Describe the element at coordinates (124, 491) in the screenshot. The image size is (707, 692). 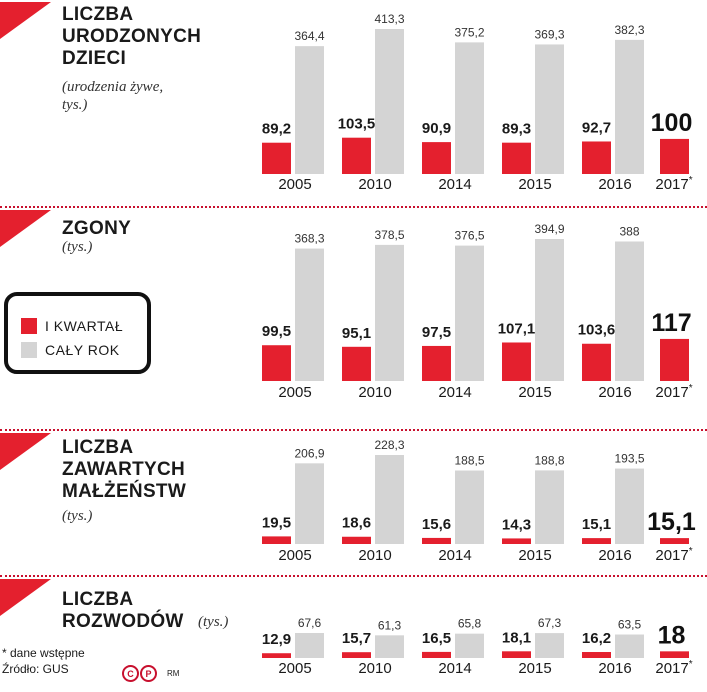
I see `marriages-title-line: MAŁŻEŃSTW` at that location.